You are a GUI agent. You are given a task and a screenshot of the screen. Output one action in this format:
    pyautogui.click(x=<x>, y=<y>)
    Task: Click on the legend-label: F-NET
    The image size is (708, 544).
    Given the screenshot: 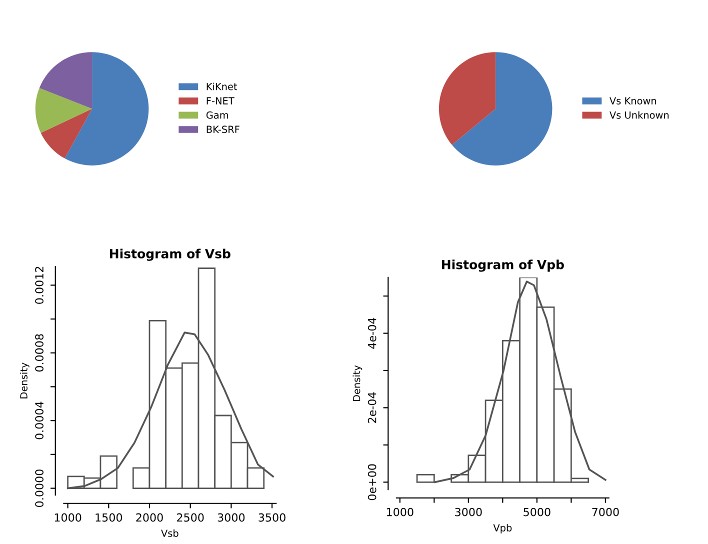 What is the action you would take?
    pyautogui.click(x=220, y=100)
    